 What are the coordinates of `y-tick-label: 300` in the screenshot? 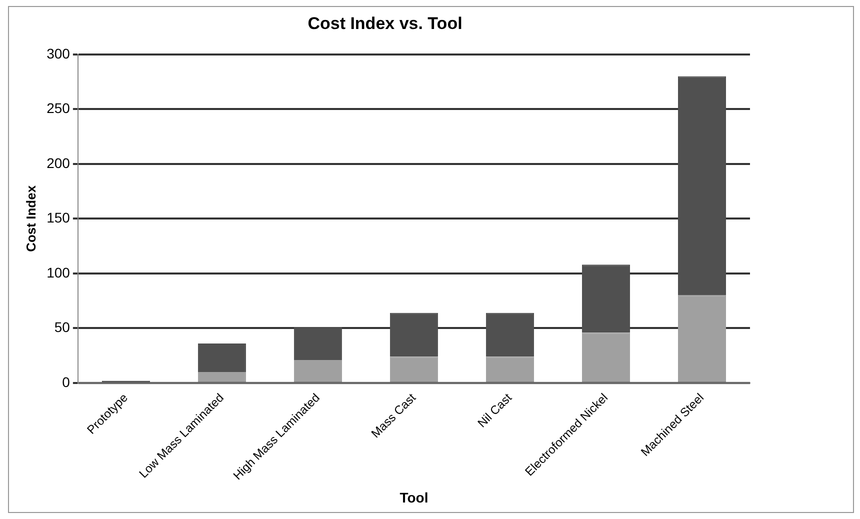 It's located at (58, 53).